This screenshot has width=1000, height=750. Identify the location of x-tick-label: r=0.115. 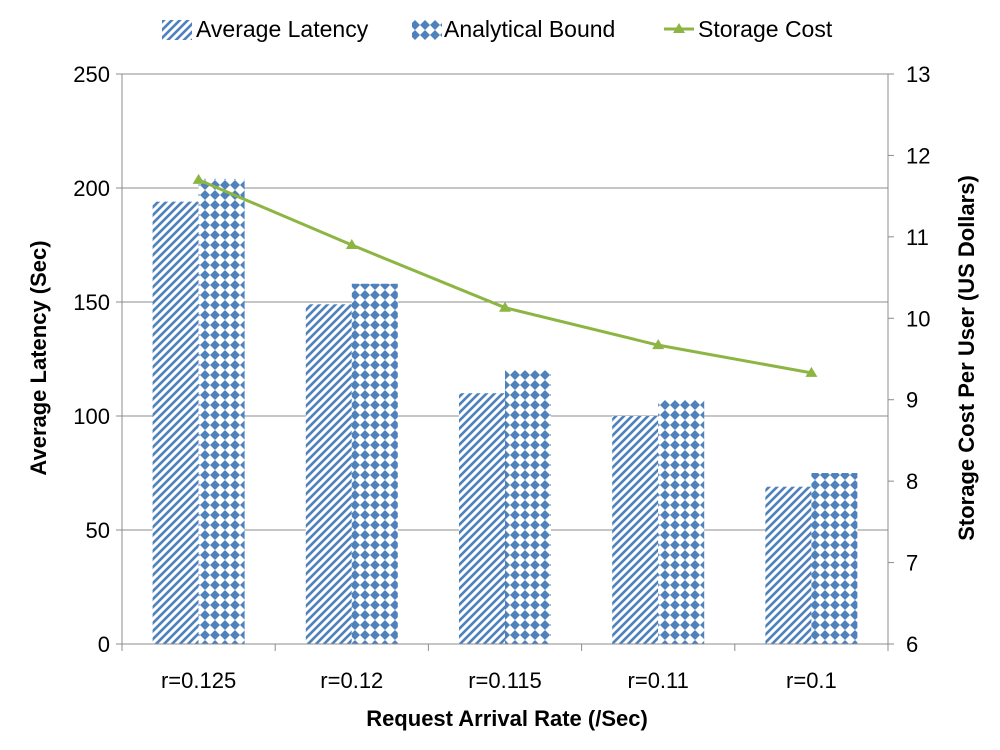
(505, 680).